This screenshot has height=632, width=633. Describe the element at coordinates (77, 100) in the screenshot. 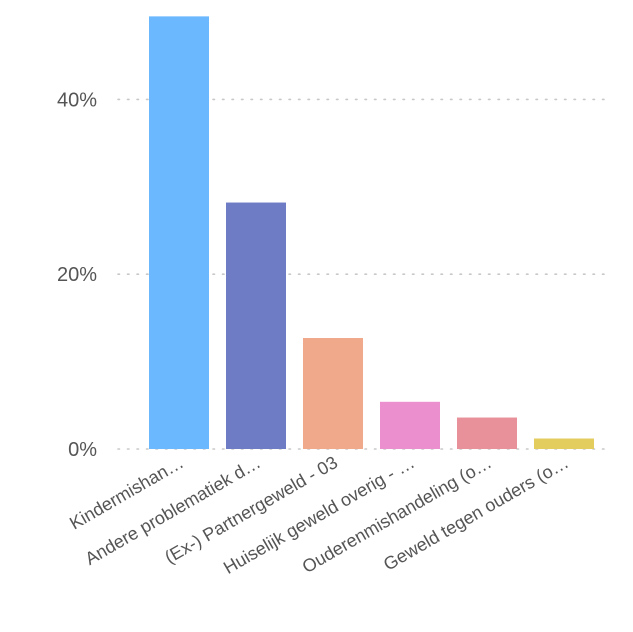

I see `y-tick-label: 40%` at that location.